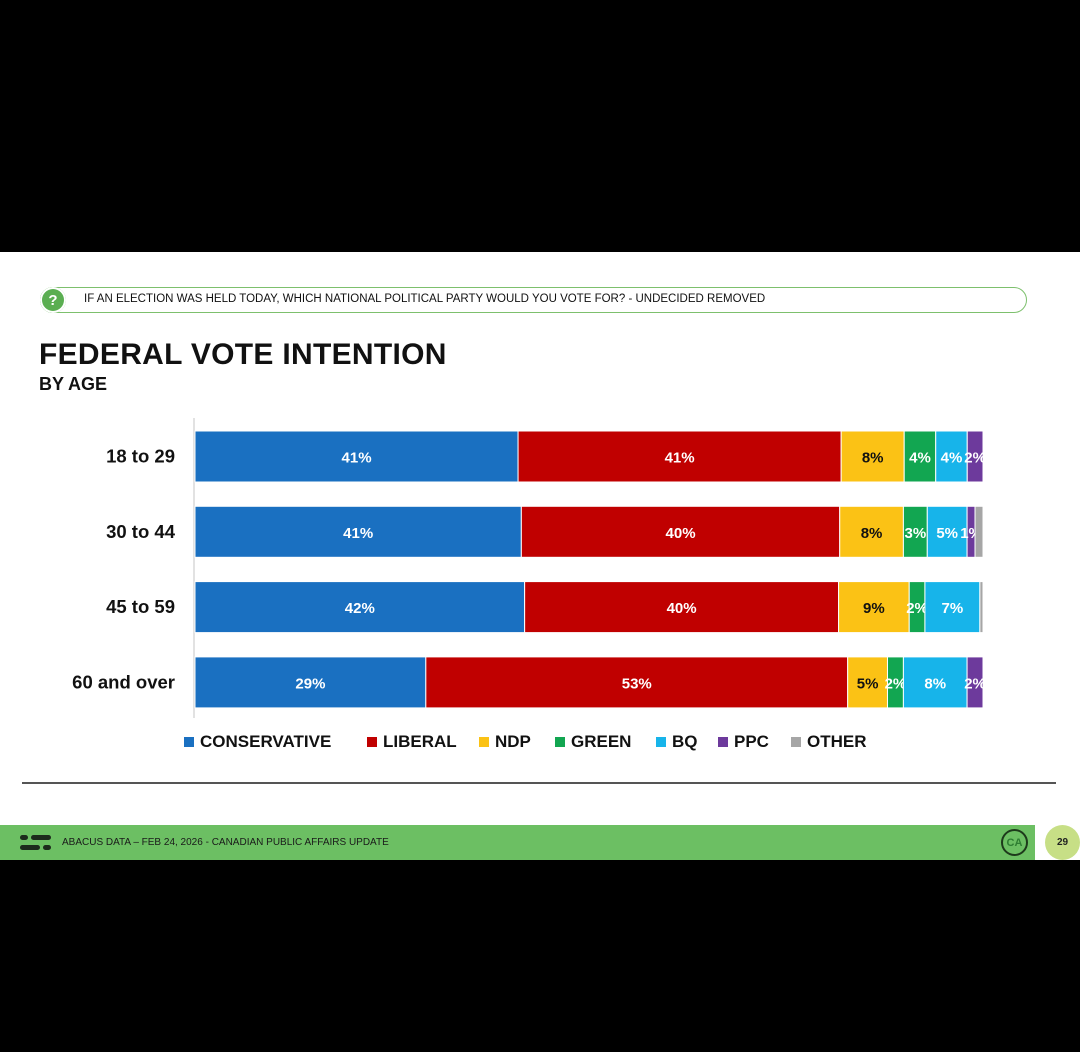 The image size is (1080, 1052). Describe the element at coordinates (53, 300) in the screenshot. I see `question-icon: ?` at that location.